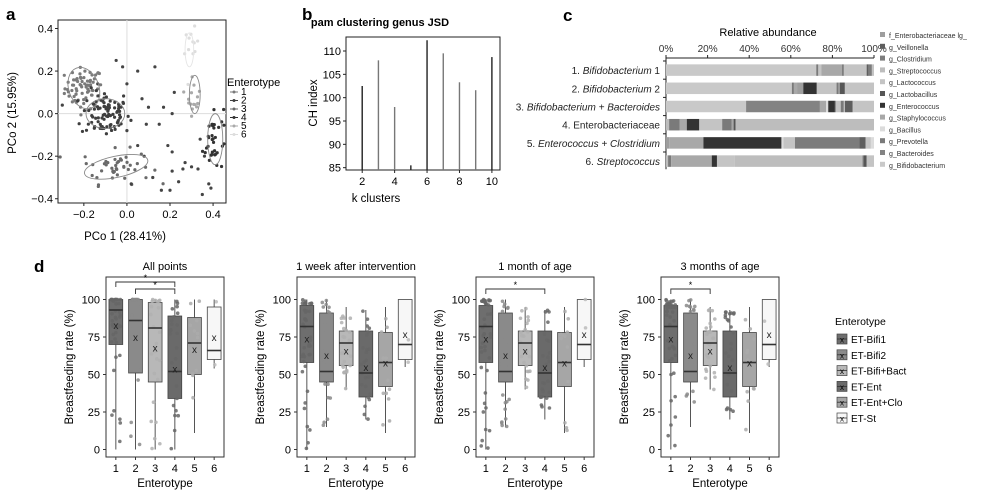 The height and width of the screenshot is (498, 992). I want to click on d-mean-marker: x, so click(584, 335).